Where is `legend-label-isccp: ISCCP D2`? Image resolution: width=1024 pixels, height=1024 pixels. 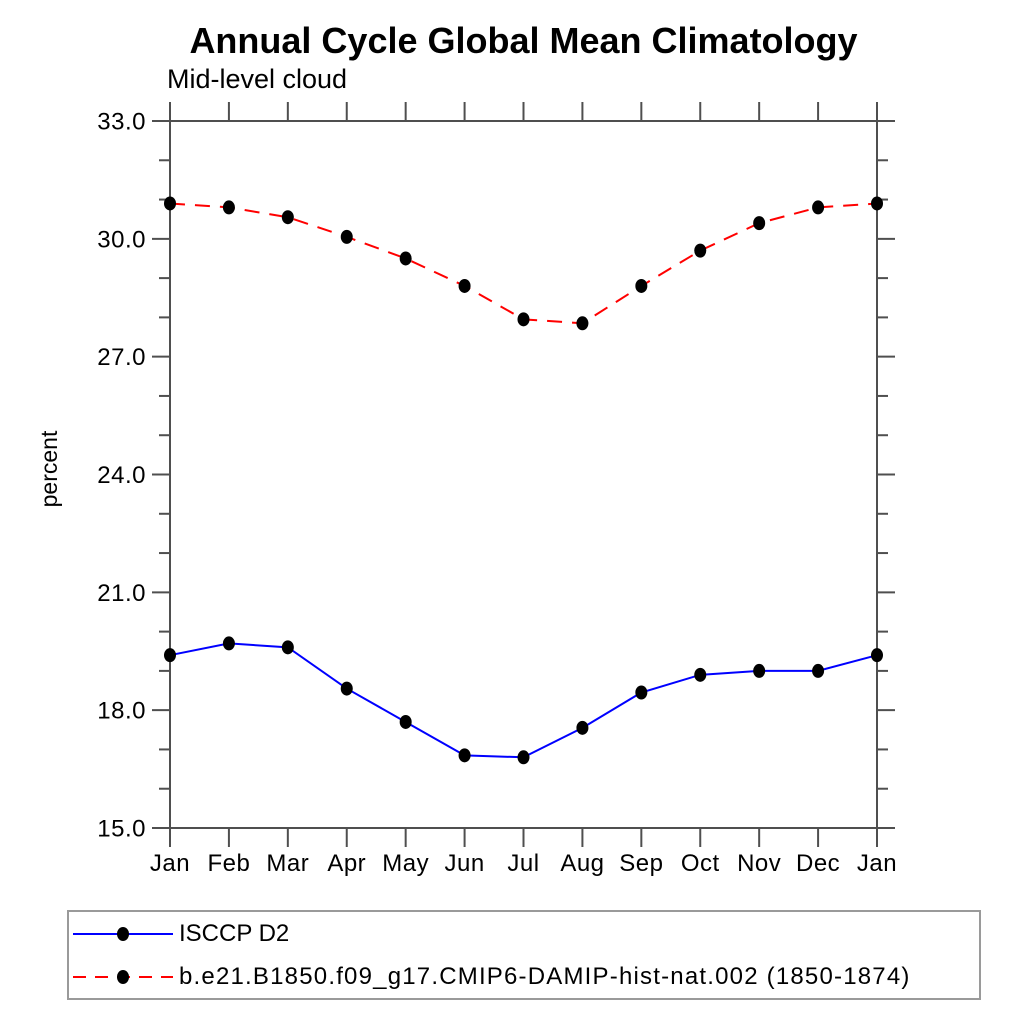 legend-label-isccp: ISCCP D2 is located at coordinates (234, 933).